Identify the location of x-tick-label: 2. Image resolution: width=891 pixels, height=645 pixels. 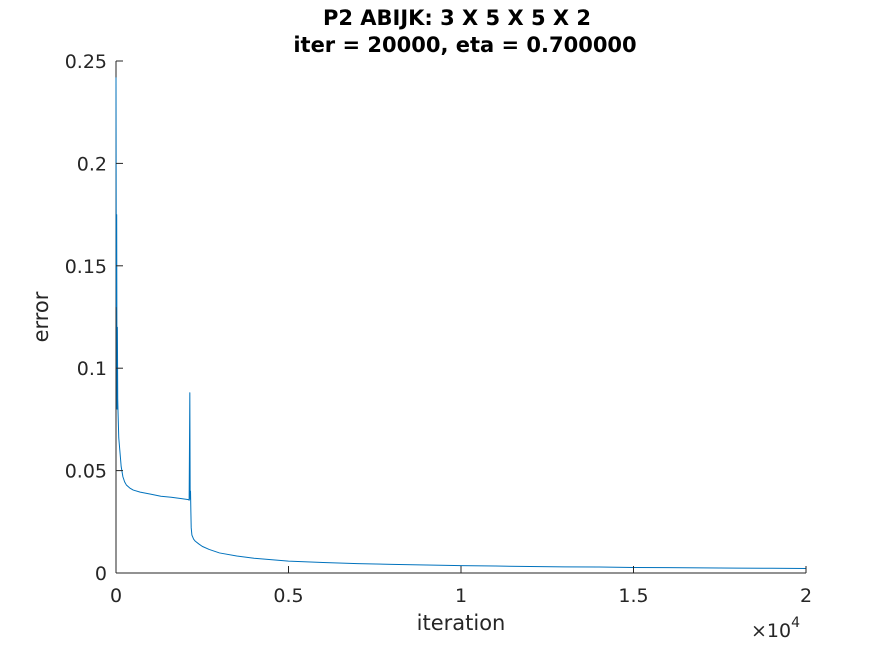
(806, 596).